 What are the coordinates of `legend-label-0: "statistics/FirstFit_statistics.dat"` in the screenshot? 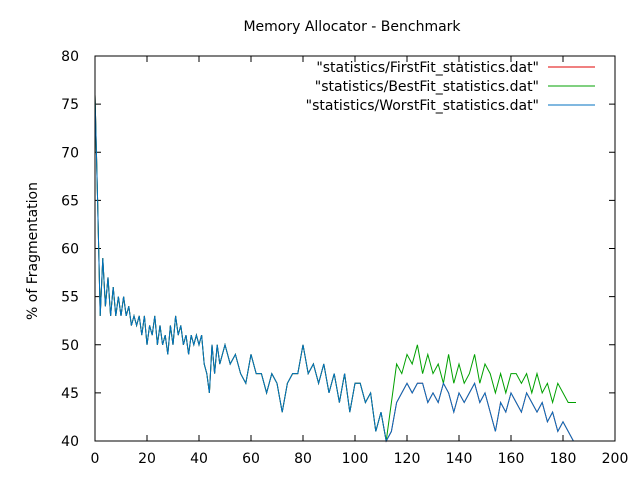 It's located at (427, 68).